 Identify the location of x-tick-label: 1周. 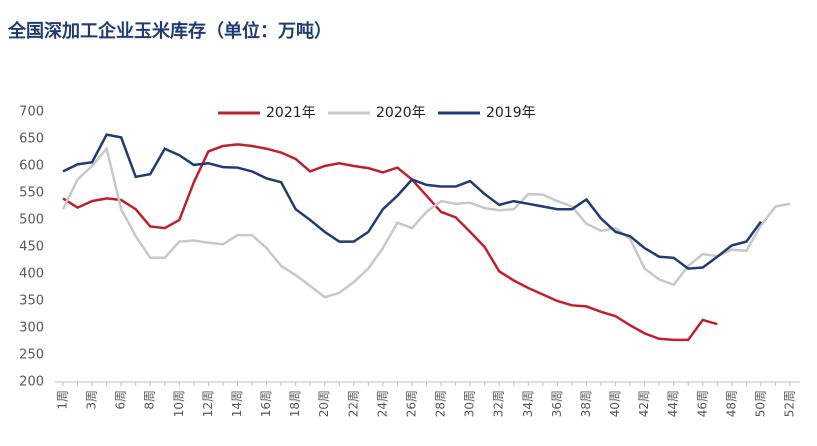
(63, 400).